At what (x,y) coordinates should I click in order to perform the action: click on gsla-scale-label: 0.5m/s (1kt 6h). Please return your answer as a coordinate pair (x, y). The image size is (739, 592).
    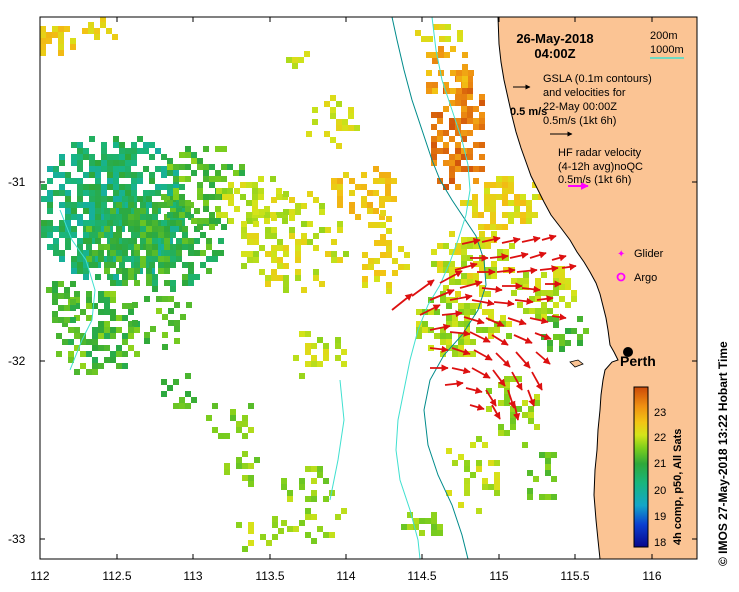
    Looking at the image, I should click on (579, 121).